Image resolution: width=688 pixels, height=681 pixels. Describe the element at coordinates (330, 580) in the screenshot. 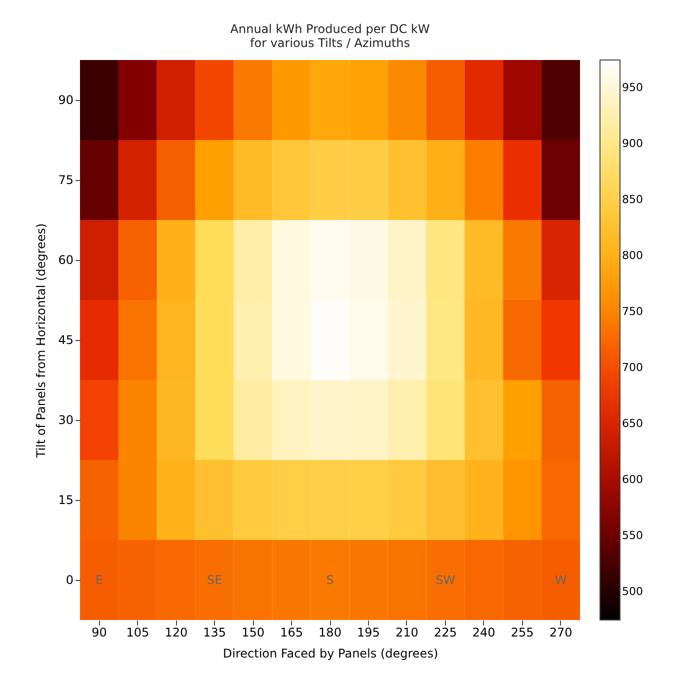

I see `annotation: S` at that location.